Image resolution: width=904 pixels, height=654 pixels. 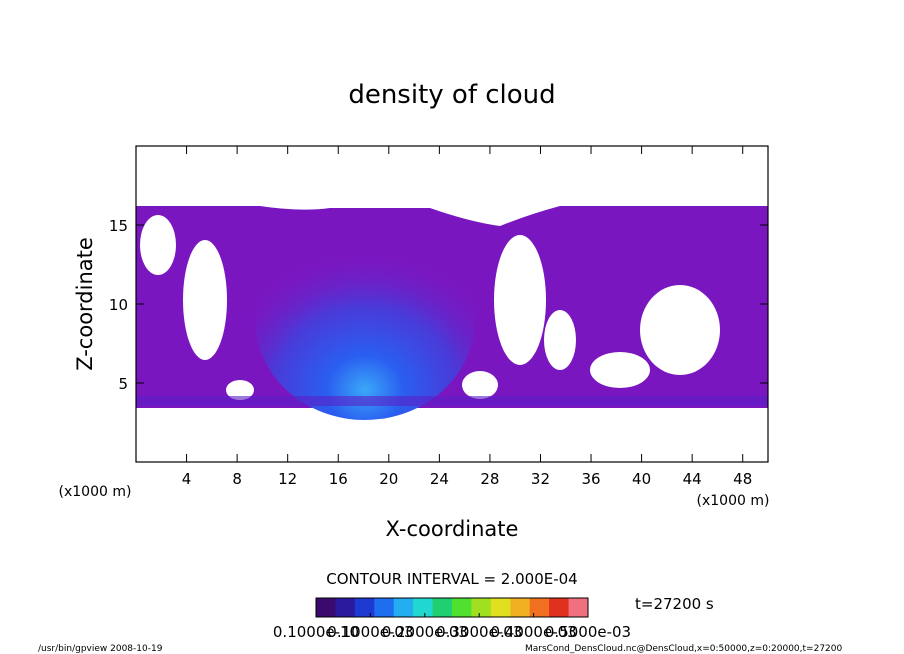 What do you see at coordinates (338, 479) in the screenshot?
I see `x-tick-label: 16` at bounding box center [338, 479].